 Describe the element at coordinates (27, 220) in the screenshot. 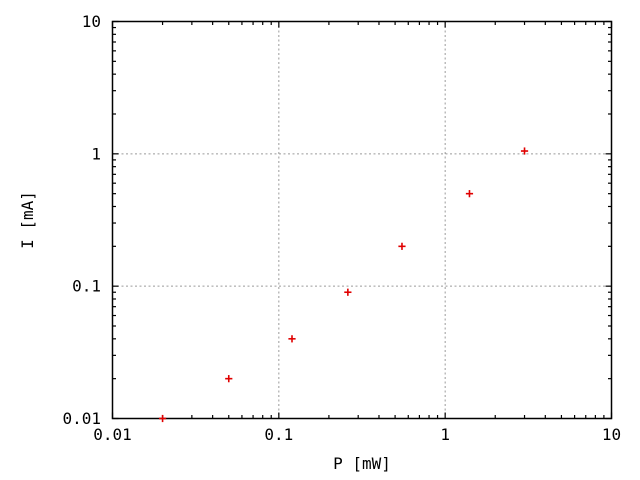

I see `y-axis-title: I [mA]` at that location.